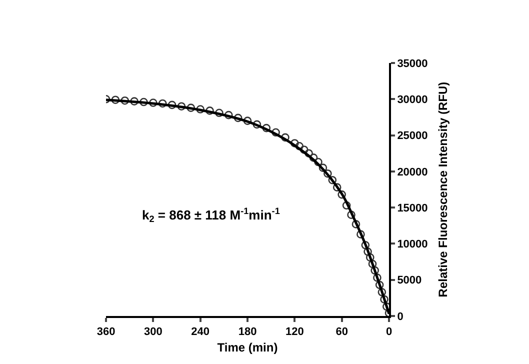  What do you see at coordinates (200, 332) in the screenshot?
I see `x-tick-label: 240` at bounding box center [200, 332].